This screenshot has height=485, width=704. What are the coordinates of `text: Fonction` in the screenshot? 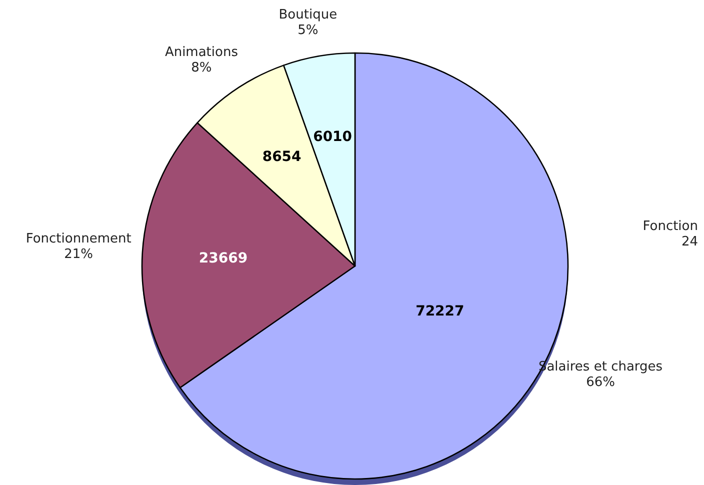 It's located at (670, 226).